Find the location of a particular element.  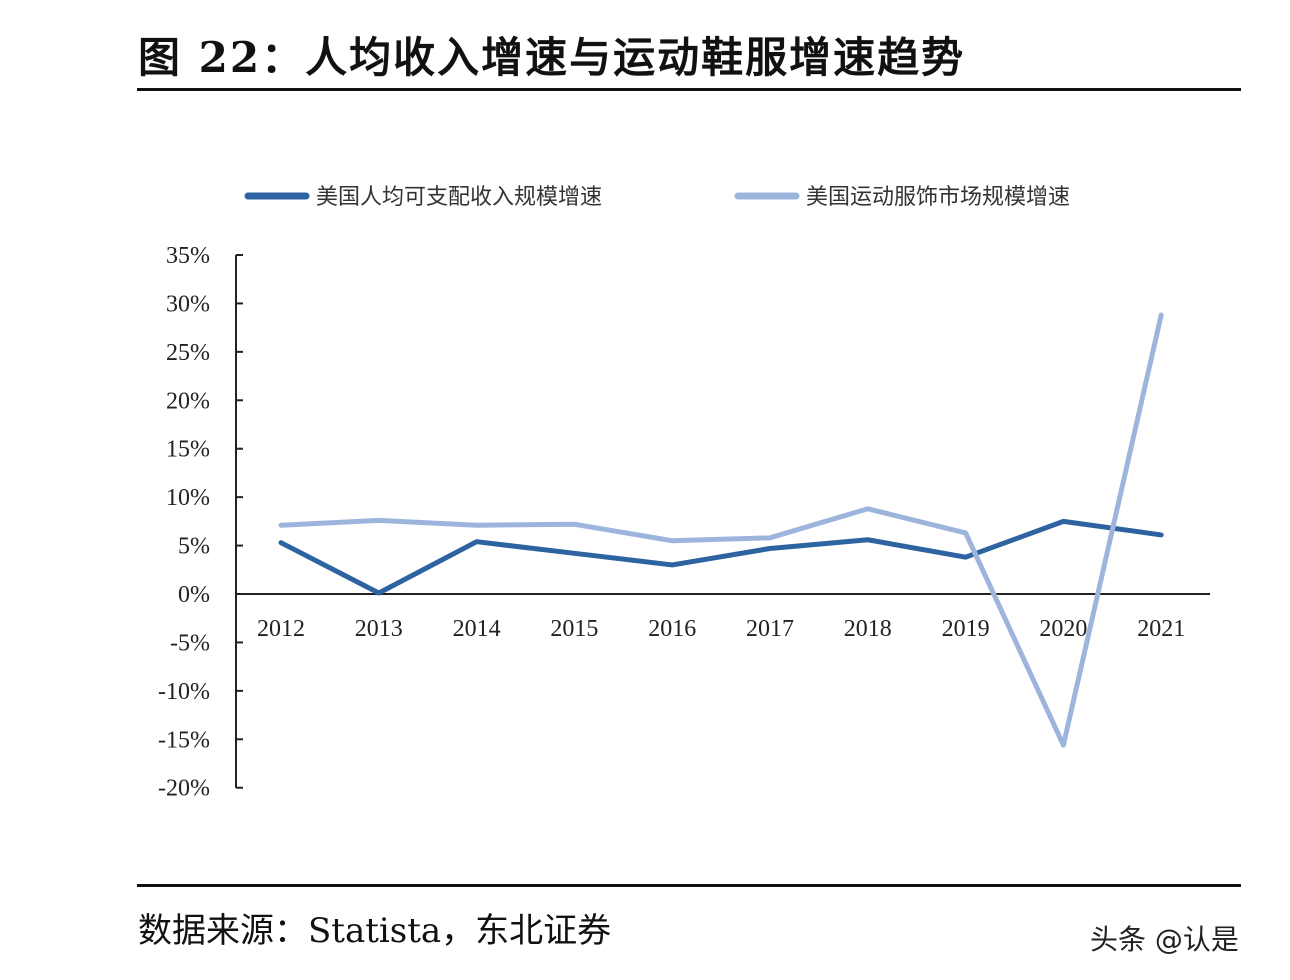

y-tick-label: -5% is located at coordinates (190, 643).